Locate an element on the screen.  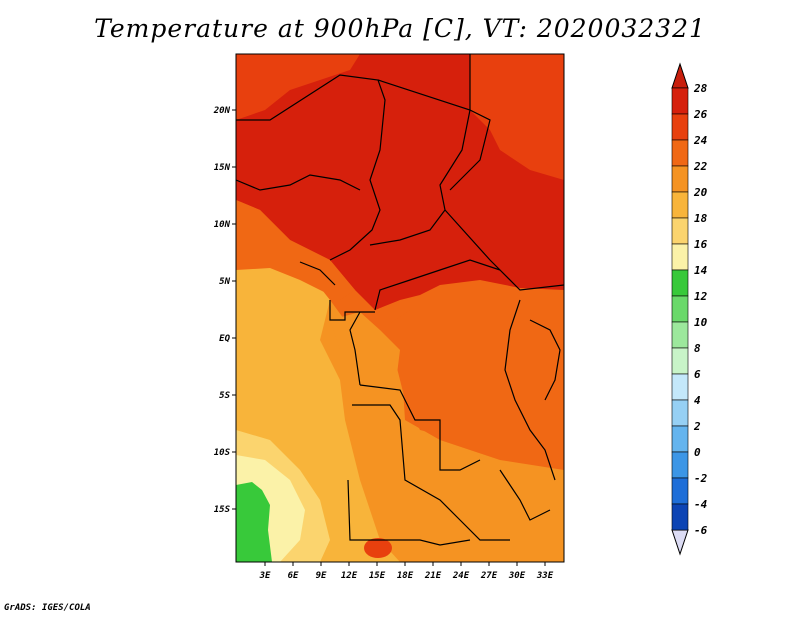
lon-label-24e: 24E is located at coordinates (461, 576).